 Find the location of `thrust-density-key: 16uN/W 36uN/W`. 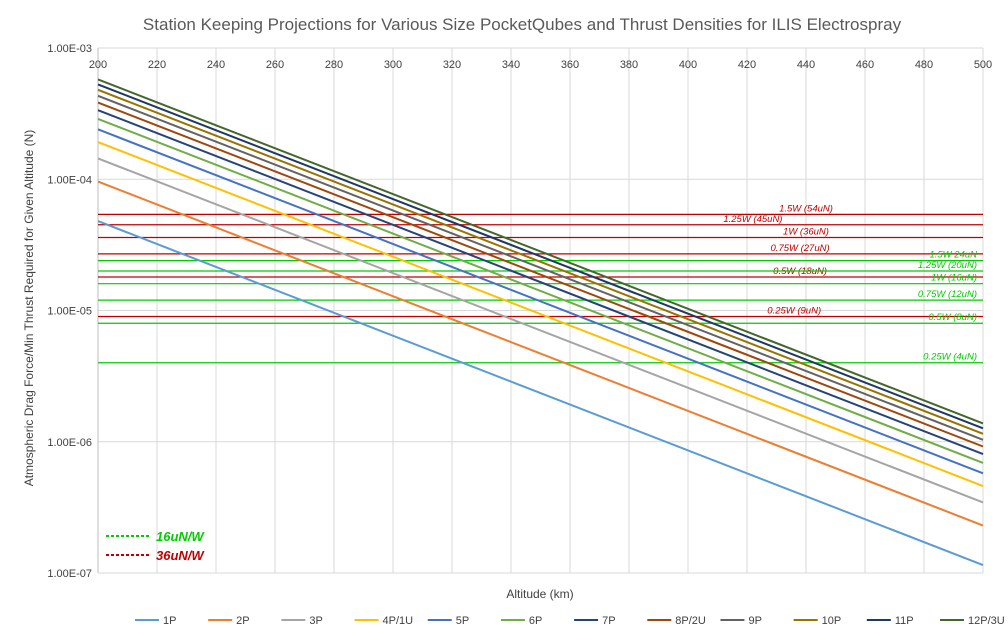

thrust-density-key: 16uN/W 36uN/W is located at coordinates (155, 546).